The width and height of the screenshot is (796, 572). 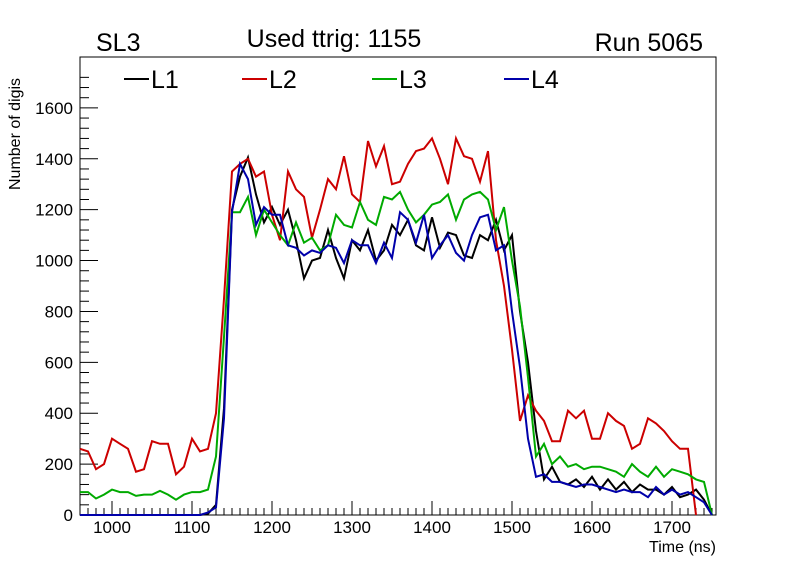 What do you see at coordinates (59, 464) in the screenshot?
I see `y-tick-label: 200` at bounding box center [59, 464].